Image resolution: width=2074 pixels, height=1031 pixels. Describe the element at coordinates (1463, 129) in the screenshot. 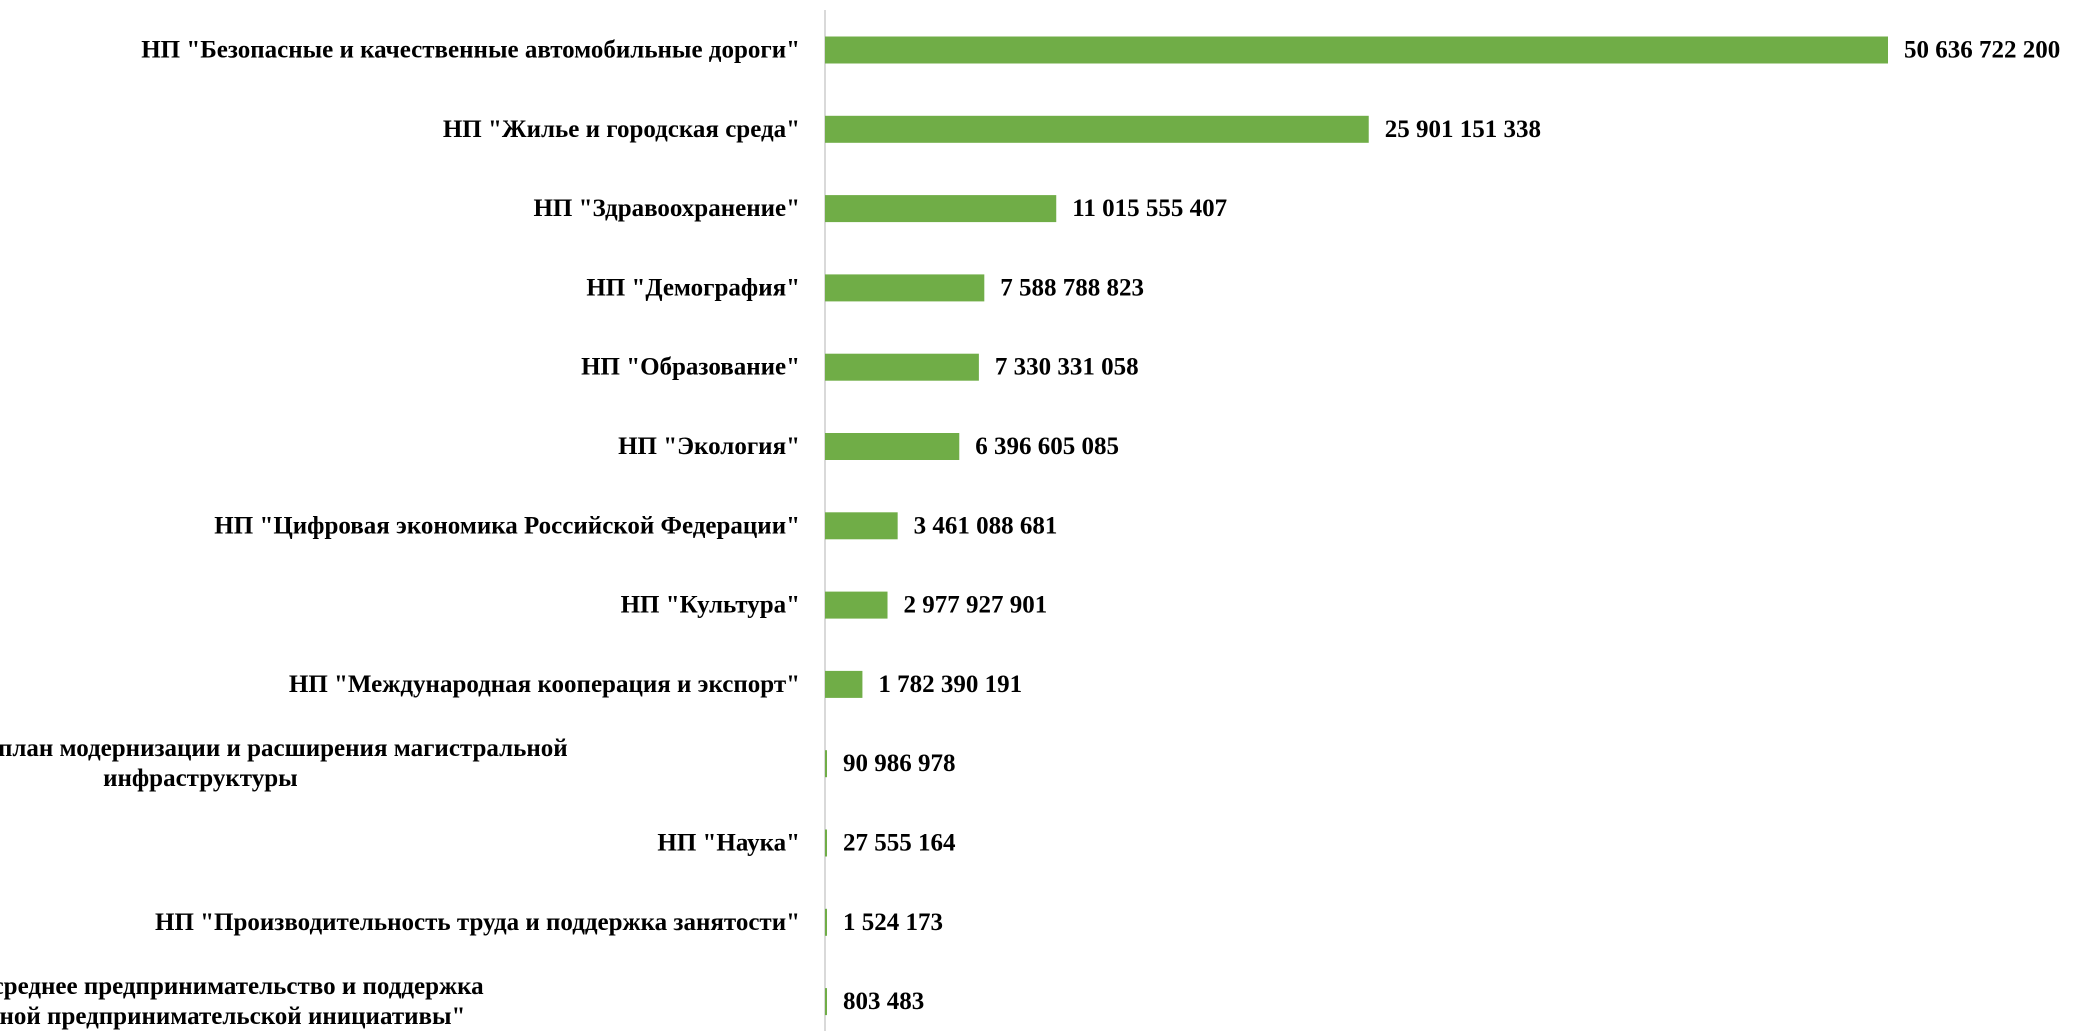

I see `data-label-1: 25 901 151 338` at that location.